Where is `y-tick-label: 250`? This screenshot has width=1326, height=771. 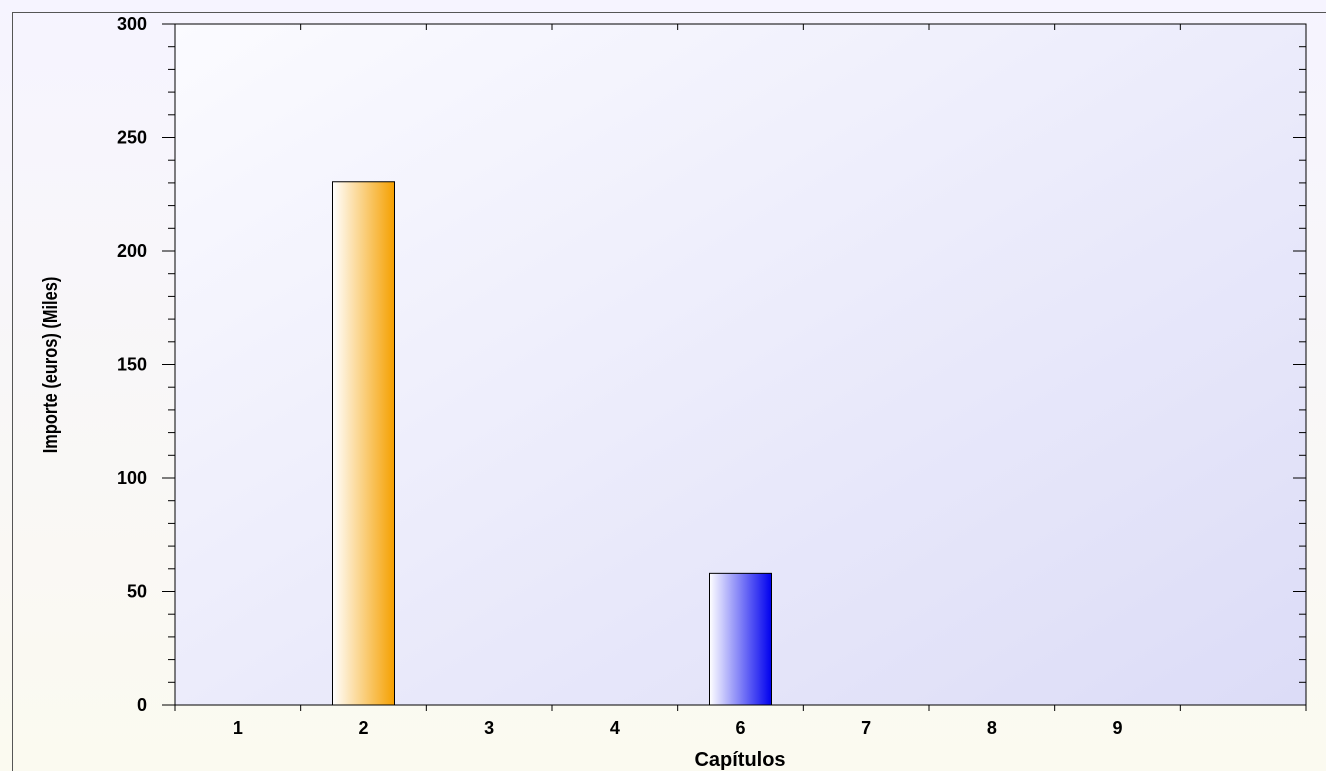
y-tick-label: 250 is located at coordinates (132, 138).